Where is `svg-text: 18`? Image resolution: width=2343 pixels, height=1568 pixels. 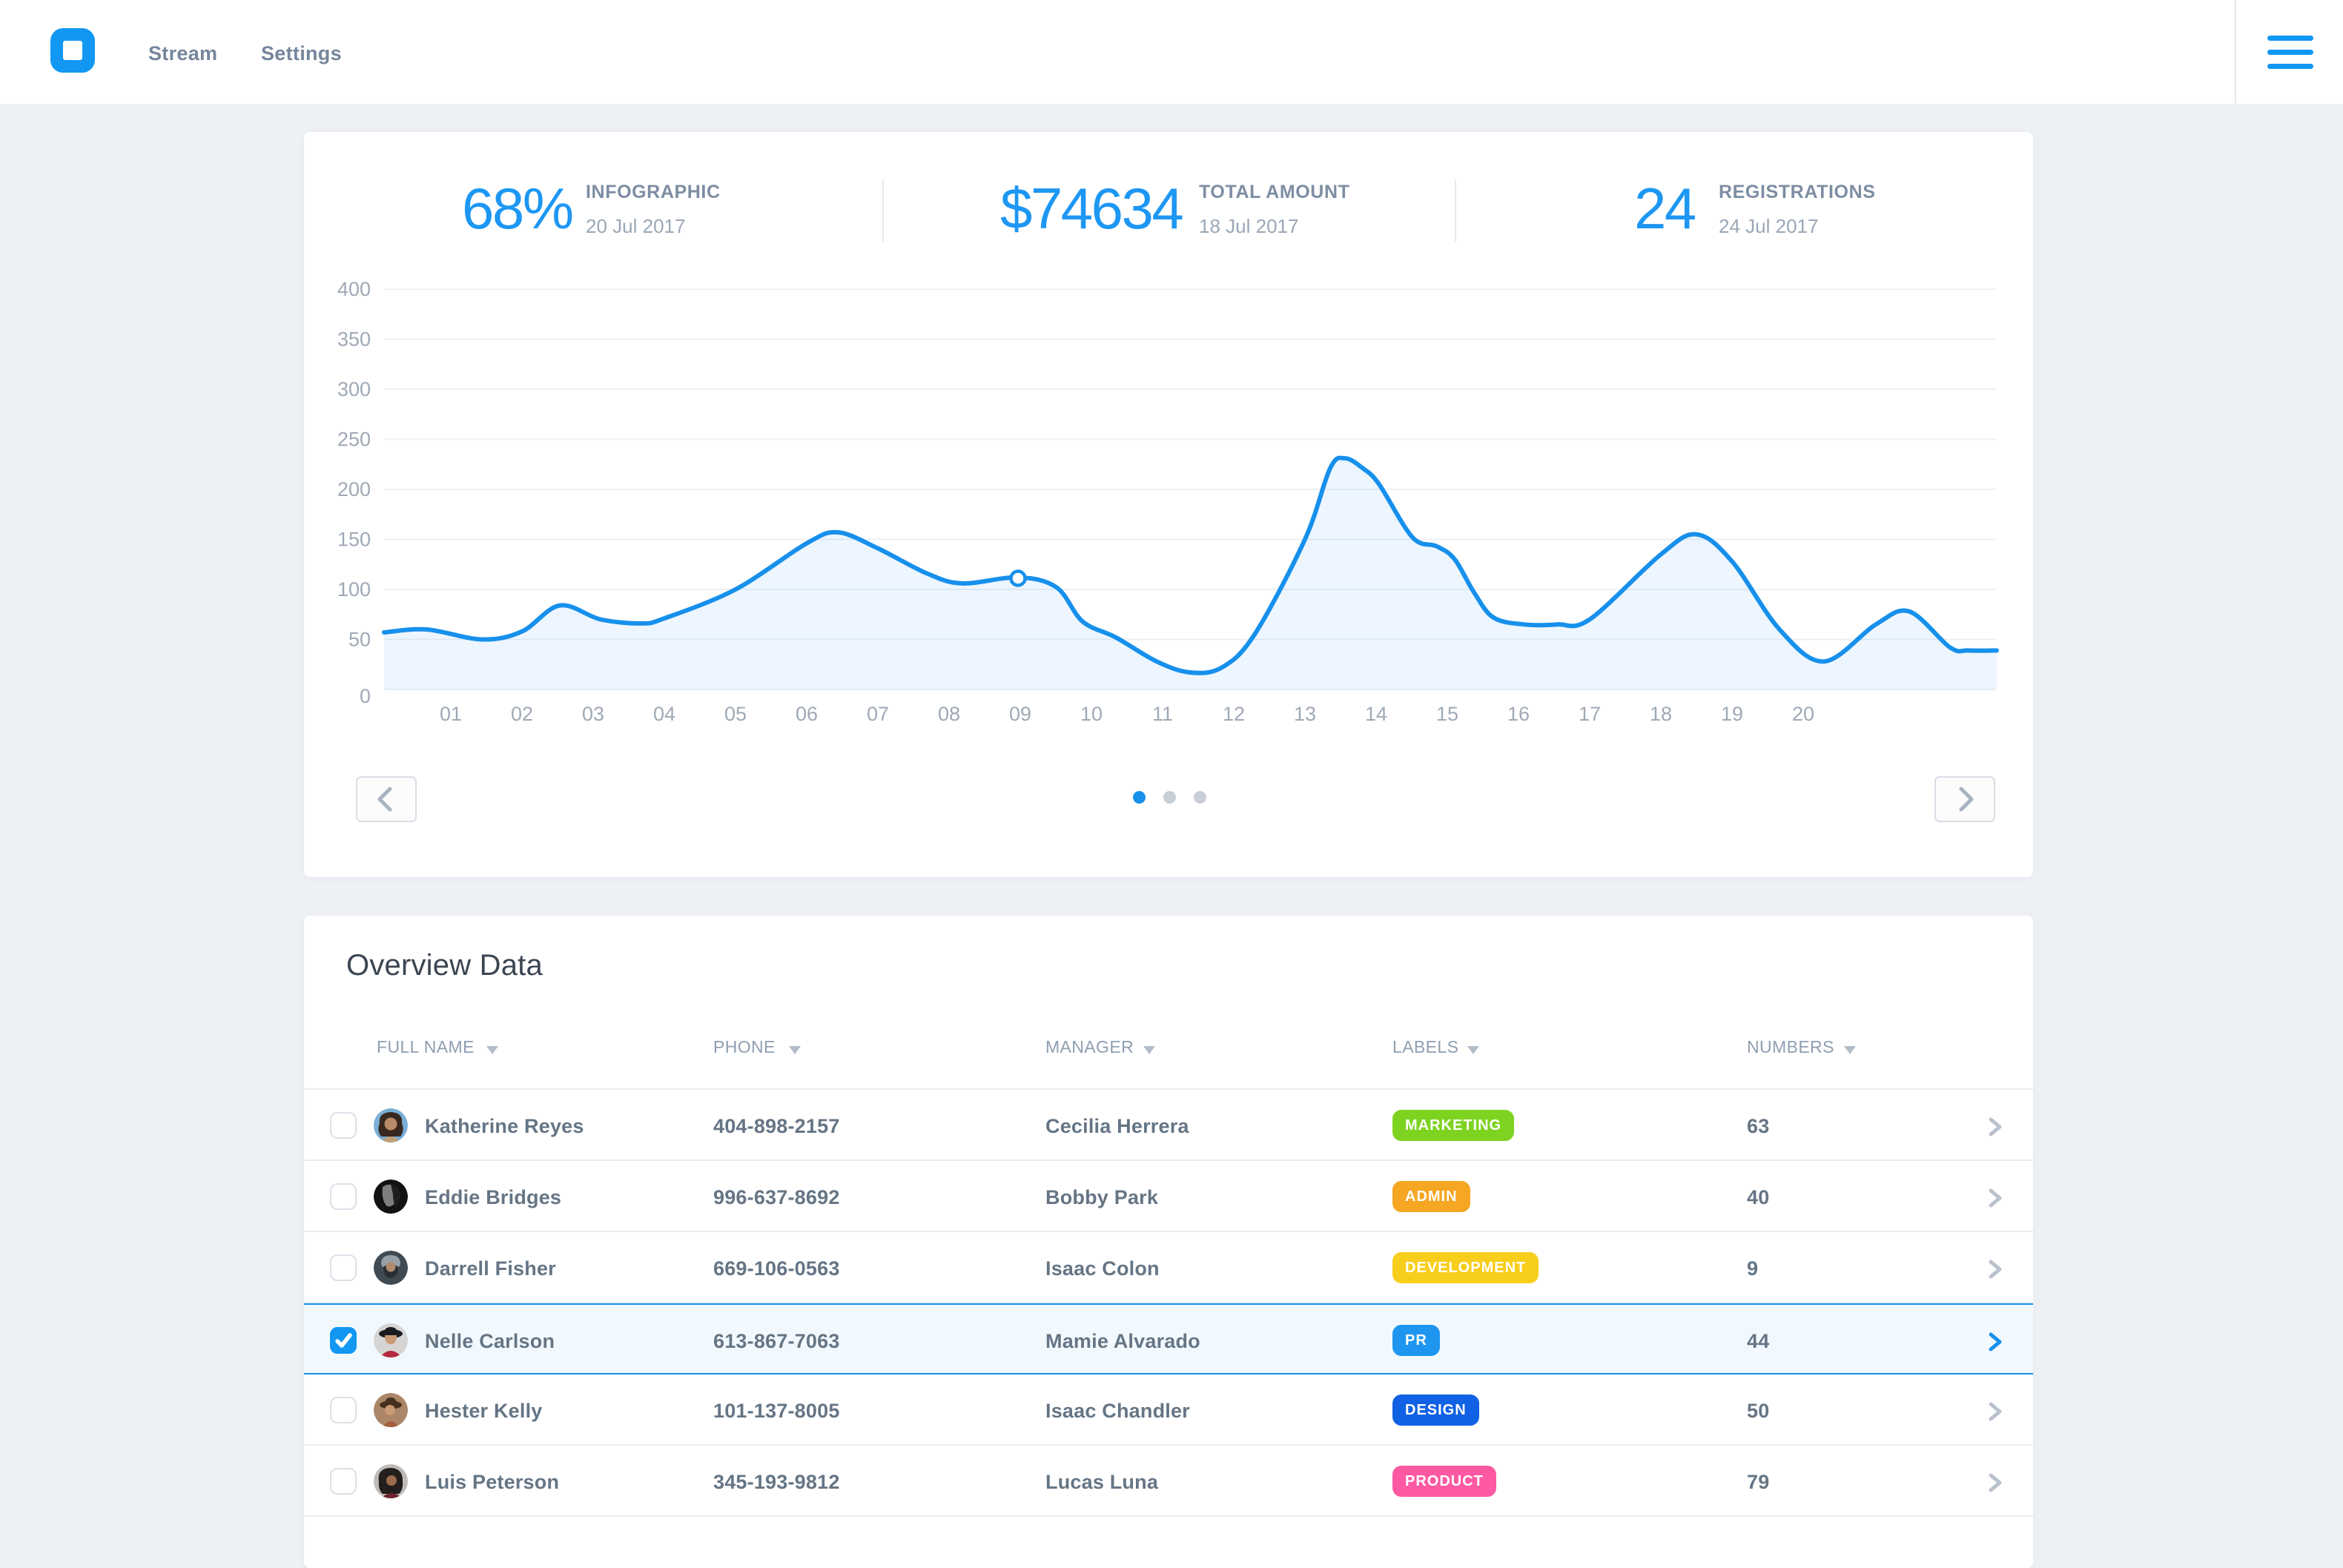 svg-text: 18 is located at coordinates (1661, 714).